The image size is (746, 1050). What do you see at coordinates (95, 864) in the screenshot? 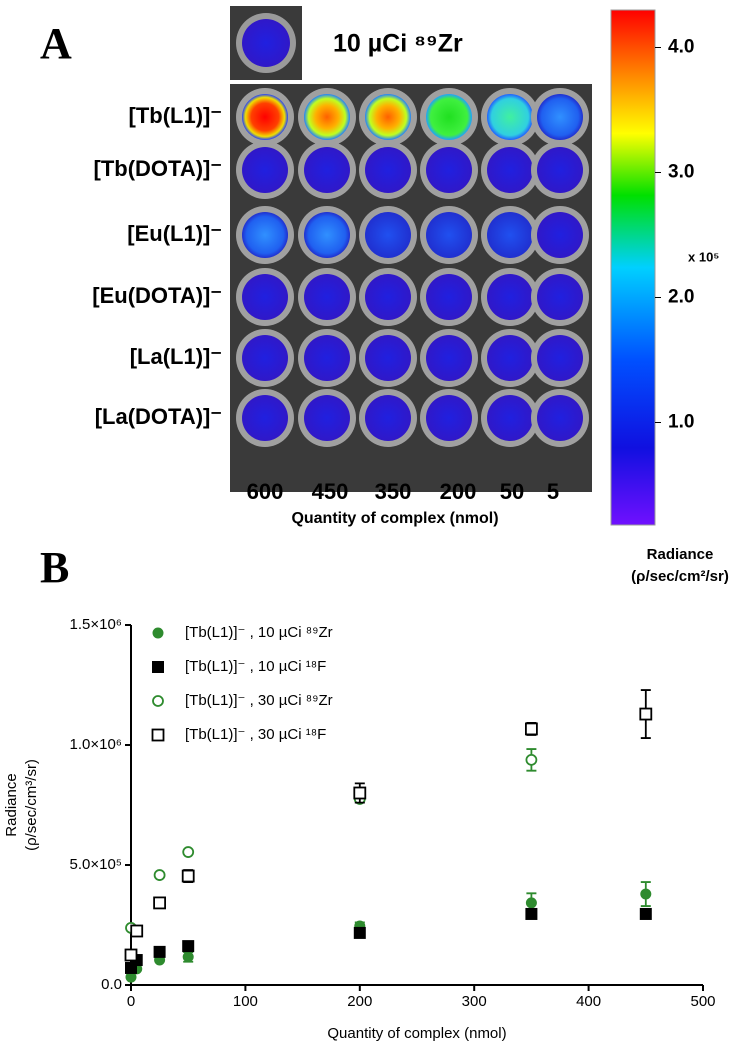
I see `y-tick-label: 5.0×10⁵` at bounding box center [95, 864].